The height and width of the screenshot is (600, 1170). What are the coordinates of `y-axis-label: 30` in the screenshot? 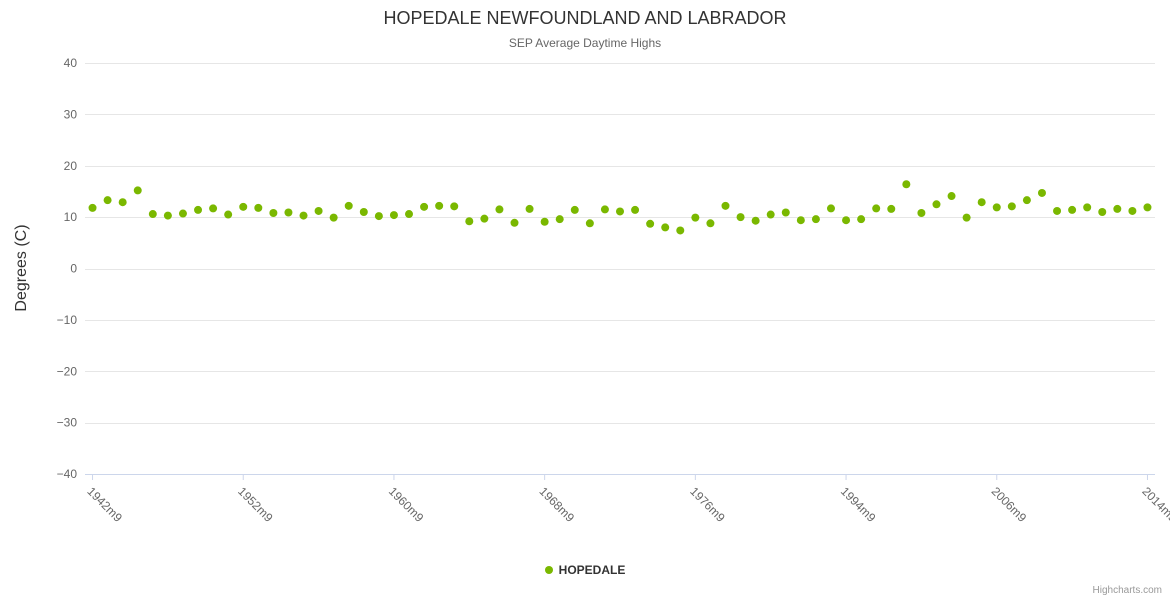 It's located at (71, 114).